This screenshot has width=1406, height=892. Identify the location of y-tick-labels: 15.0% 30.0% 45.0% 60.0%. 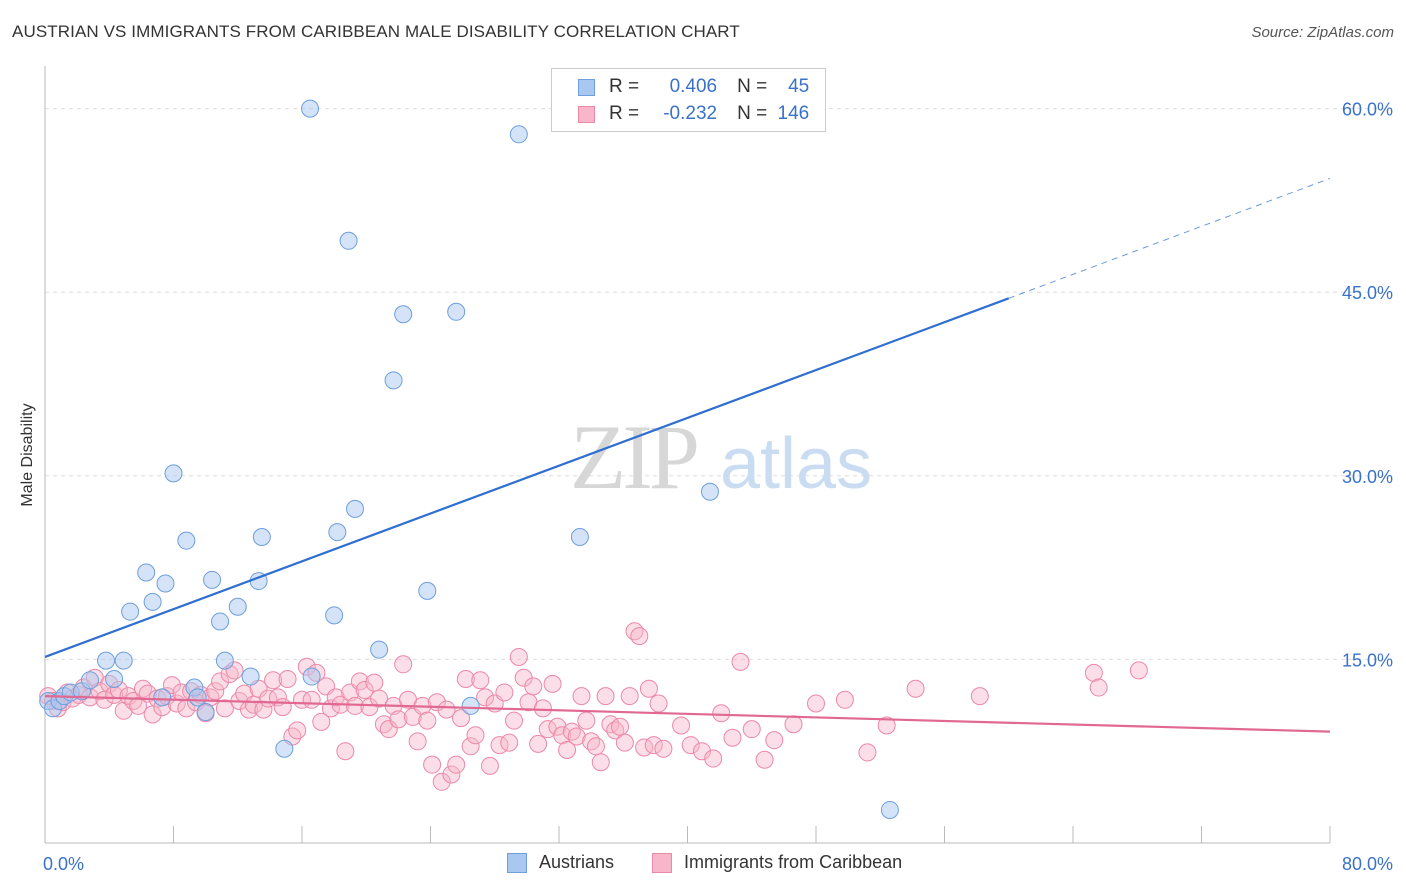
(1367, 385).